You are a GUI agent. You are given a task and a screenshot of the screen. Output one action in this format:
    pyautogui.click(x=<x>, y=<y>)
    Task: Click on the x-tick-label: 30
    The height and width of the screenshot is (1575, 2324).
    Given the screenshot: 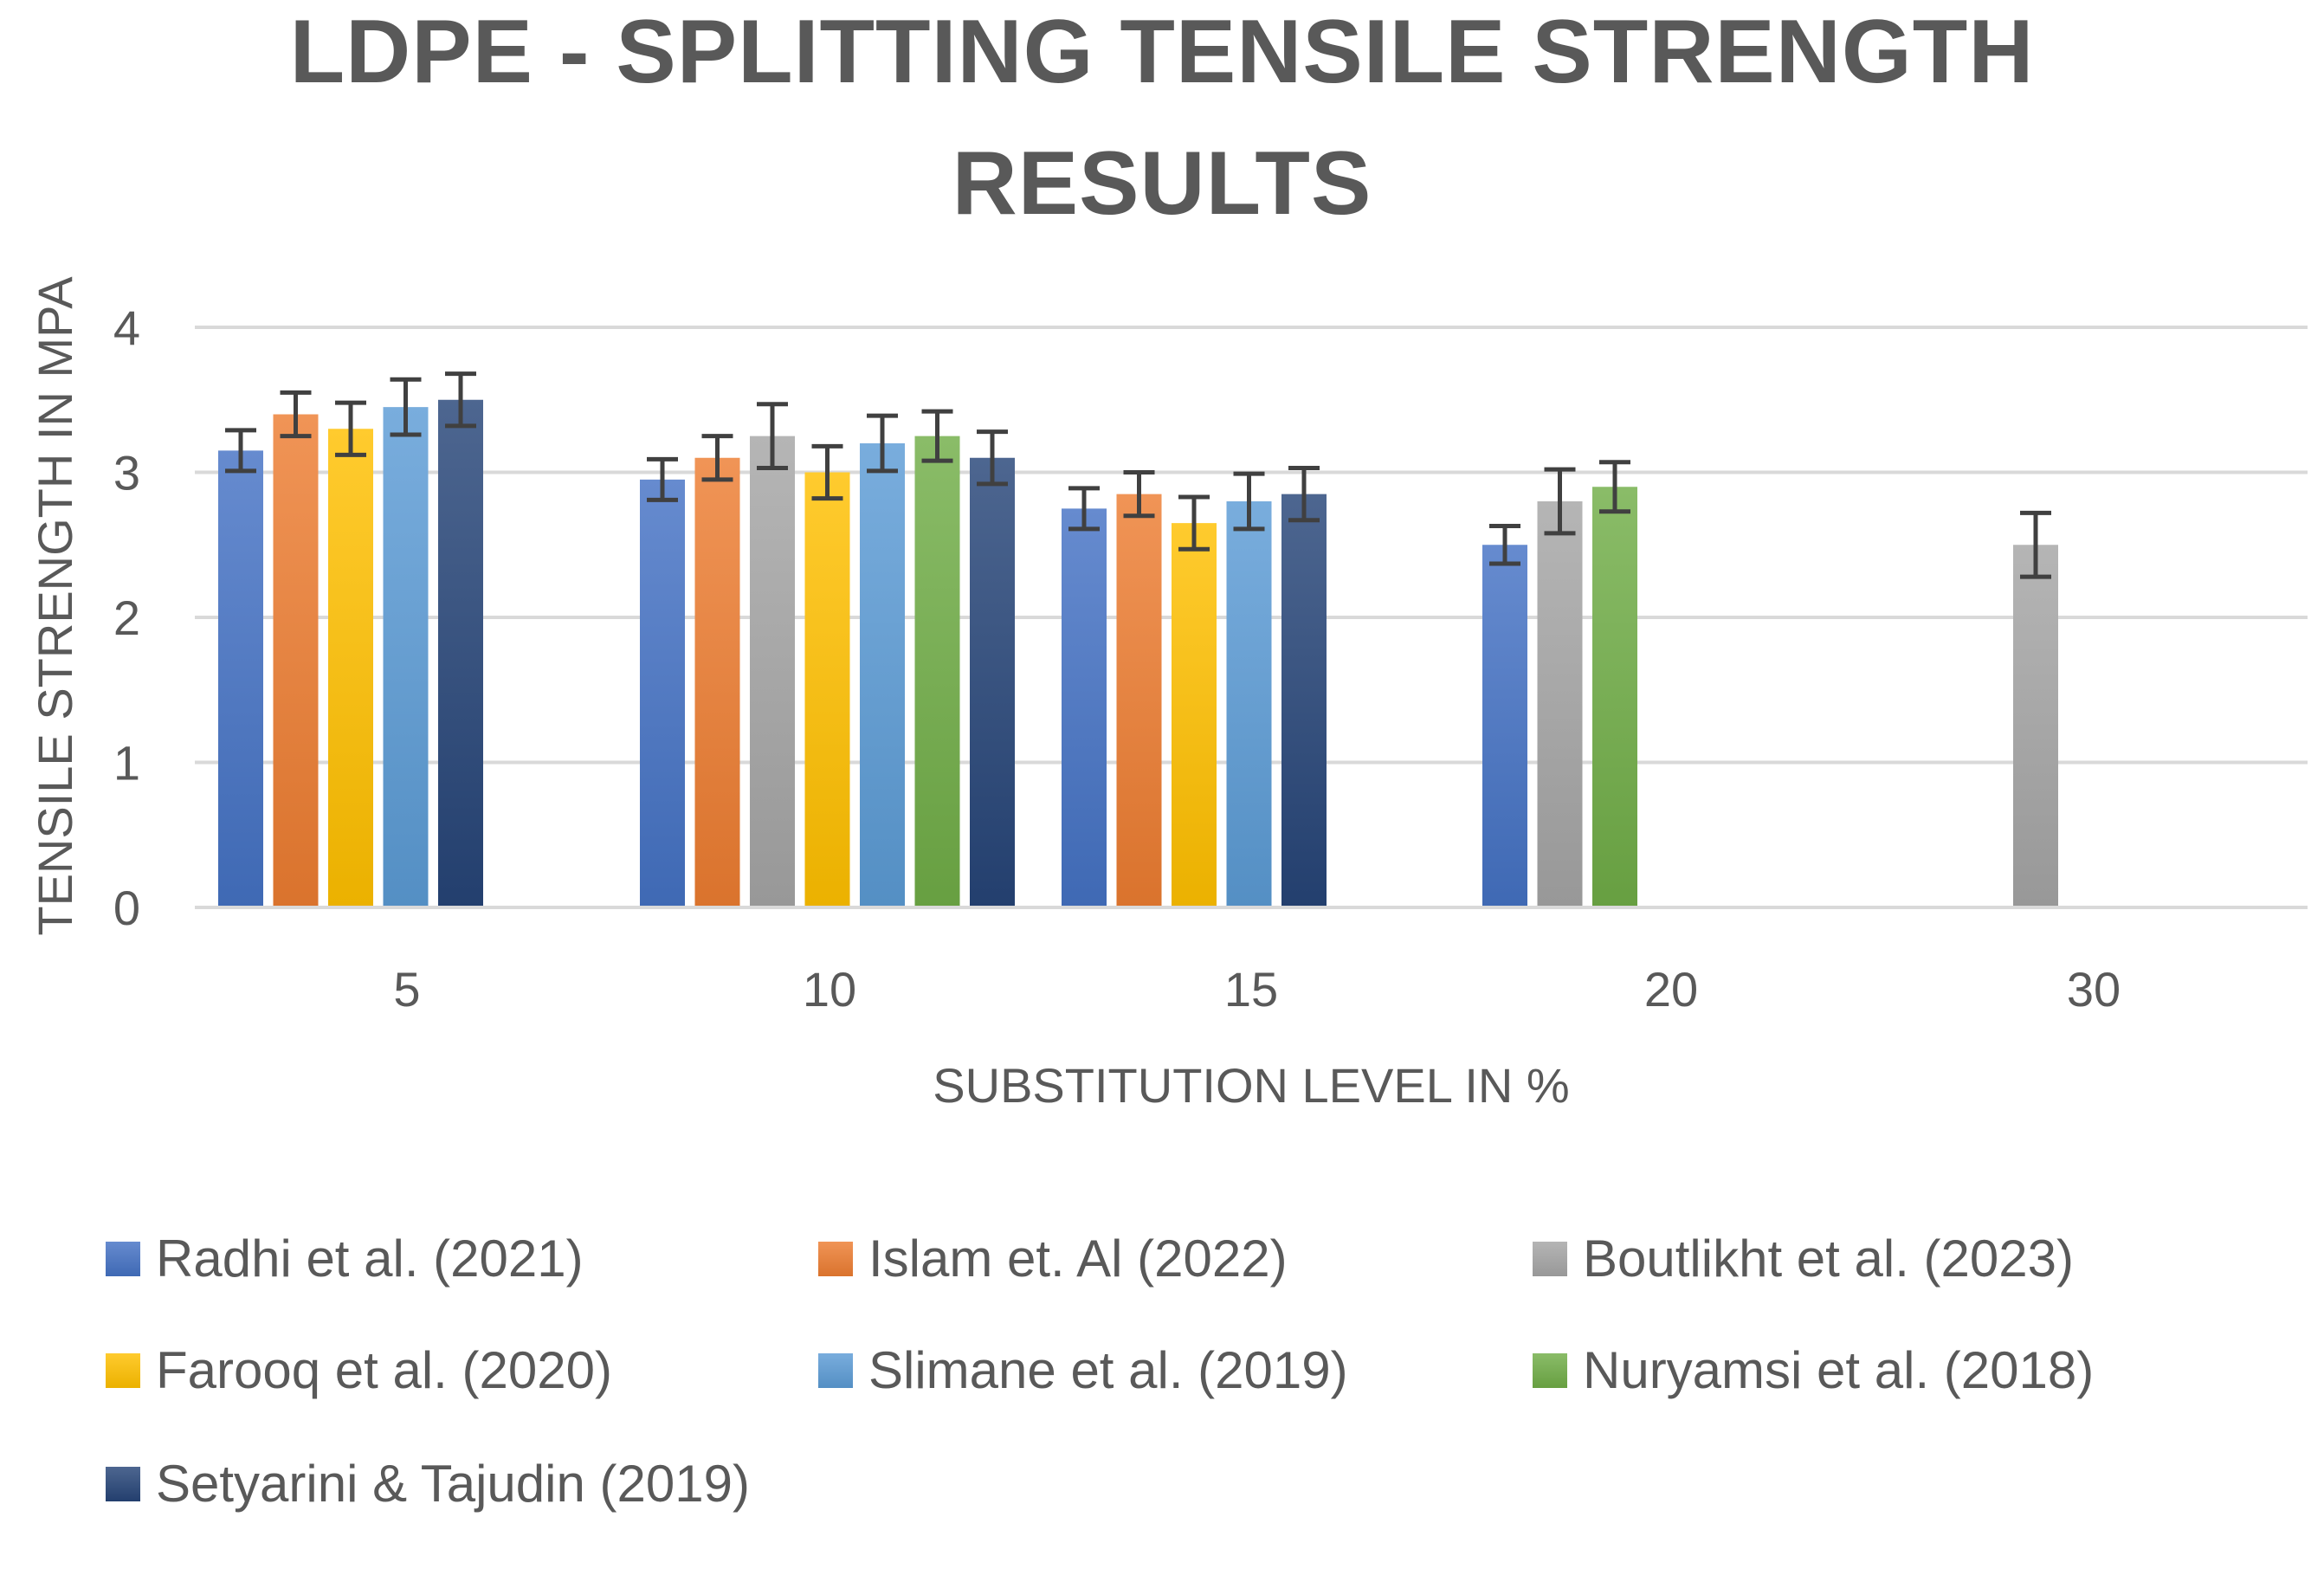 What is the action you would take?
    pyautogui.click(x=2094, y=989)
    